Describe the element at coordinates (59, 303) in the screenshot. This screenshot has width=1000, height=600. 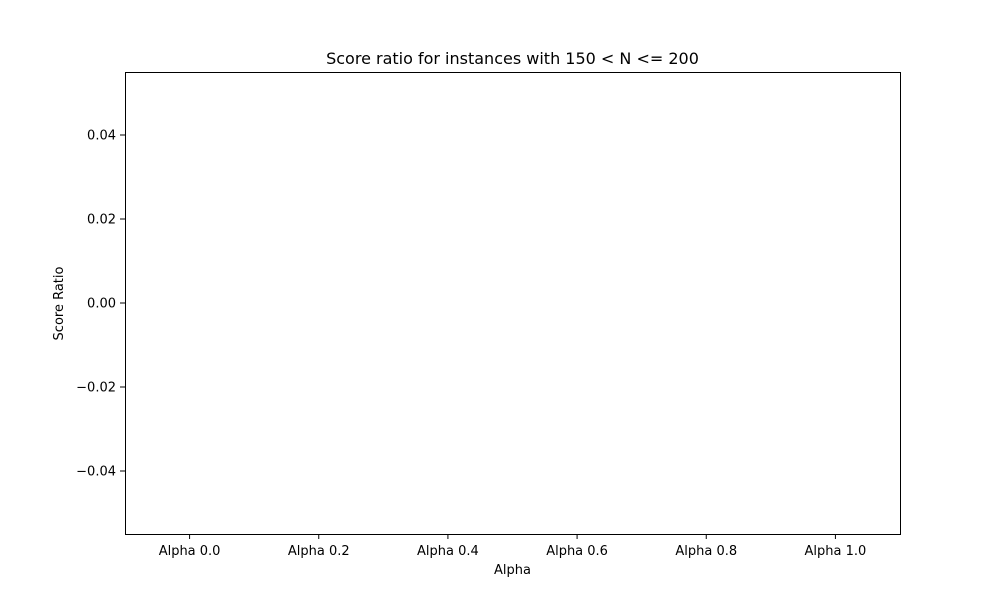
I see `y-axis-label: Score Ratio` at that location.